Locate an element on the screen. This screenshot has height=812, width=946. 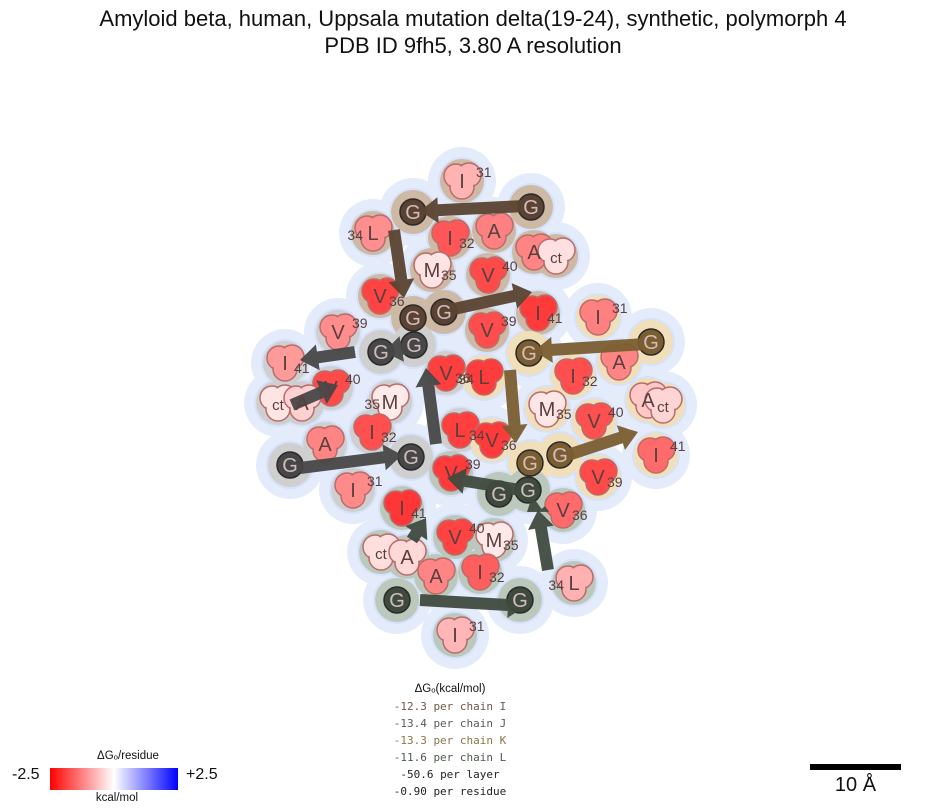
residue-label-k-35: A is located at coordinates (619, 363).